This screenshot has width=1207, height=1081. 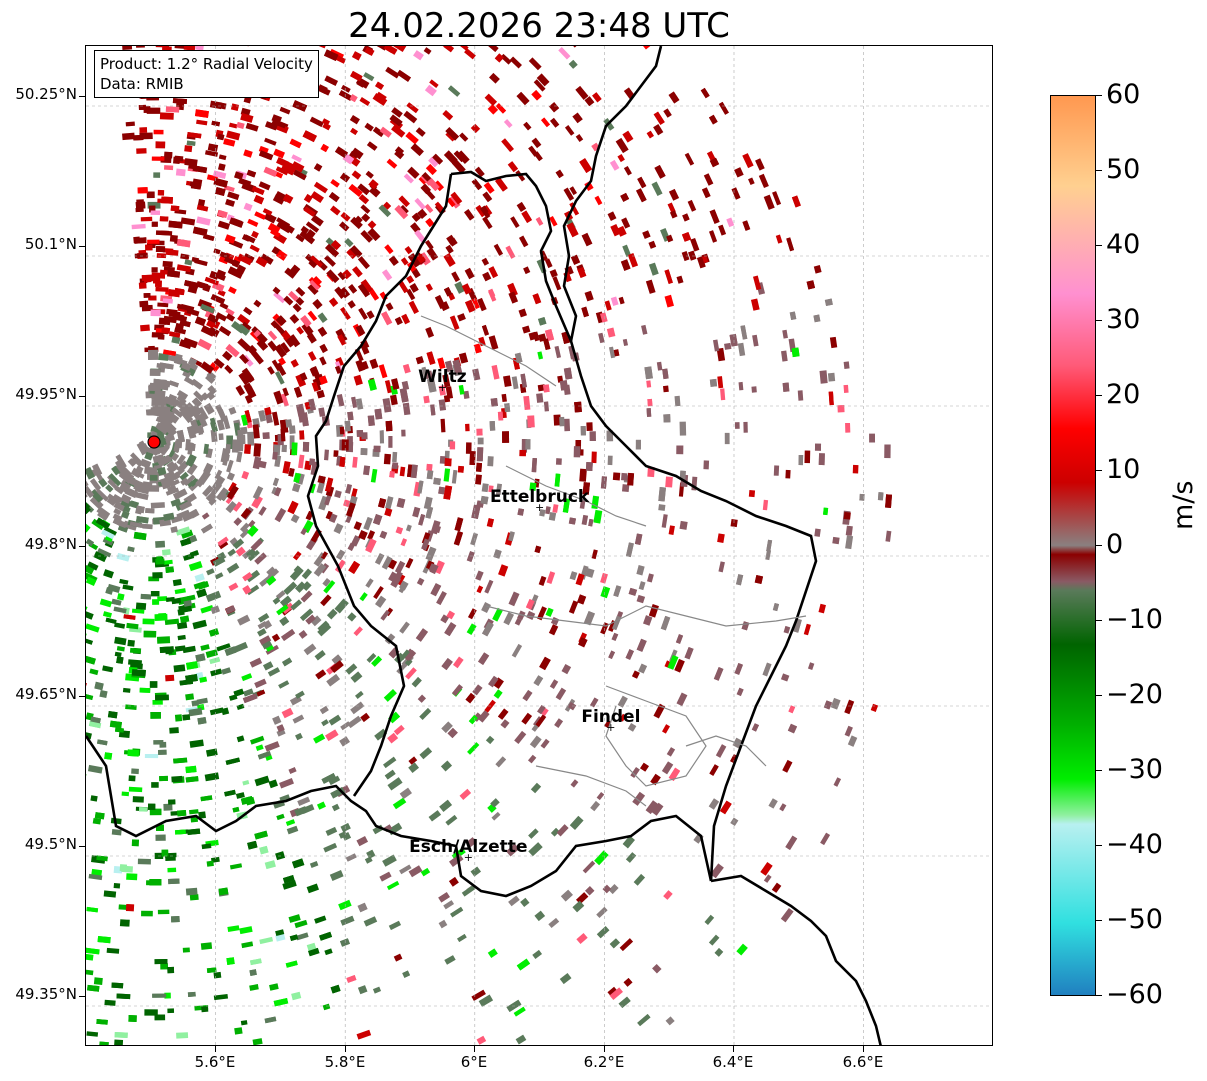 What do you see at coordinates (604, 1049) in the screenshot?
I see `lon-tick` at bounding box center [604, 1049].